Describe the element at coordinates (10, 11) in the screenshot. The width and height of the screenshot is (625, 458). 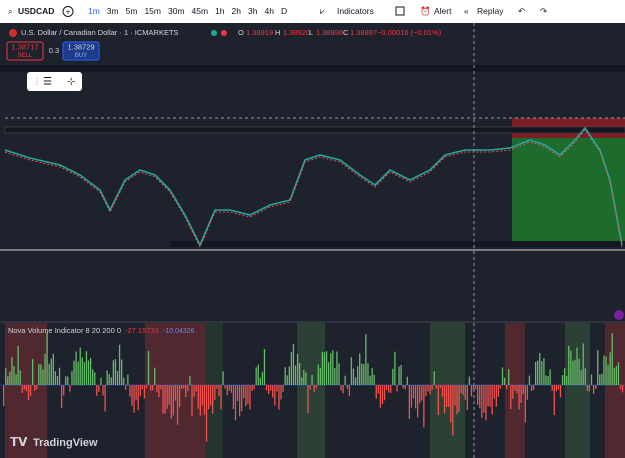
I see `search-icon: ⌕` at that location.